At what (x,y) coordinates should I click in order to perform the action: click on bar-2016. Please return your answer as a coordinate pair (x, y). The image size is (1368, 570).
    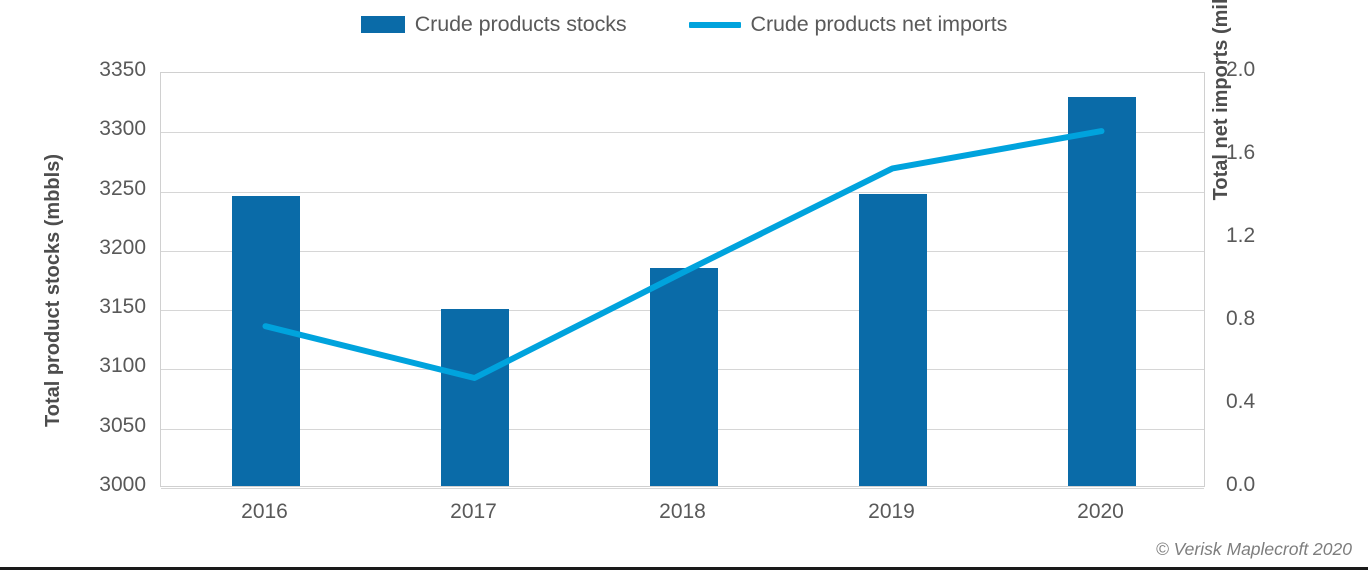
    Looking at the image, I should click on (265, 340).